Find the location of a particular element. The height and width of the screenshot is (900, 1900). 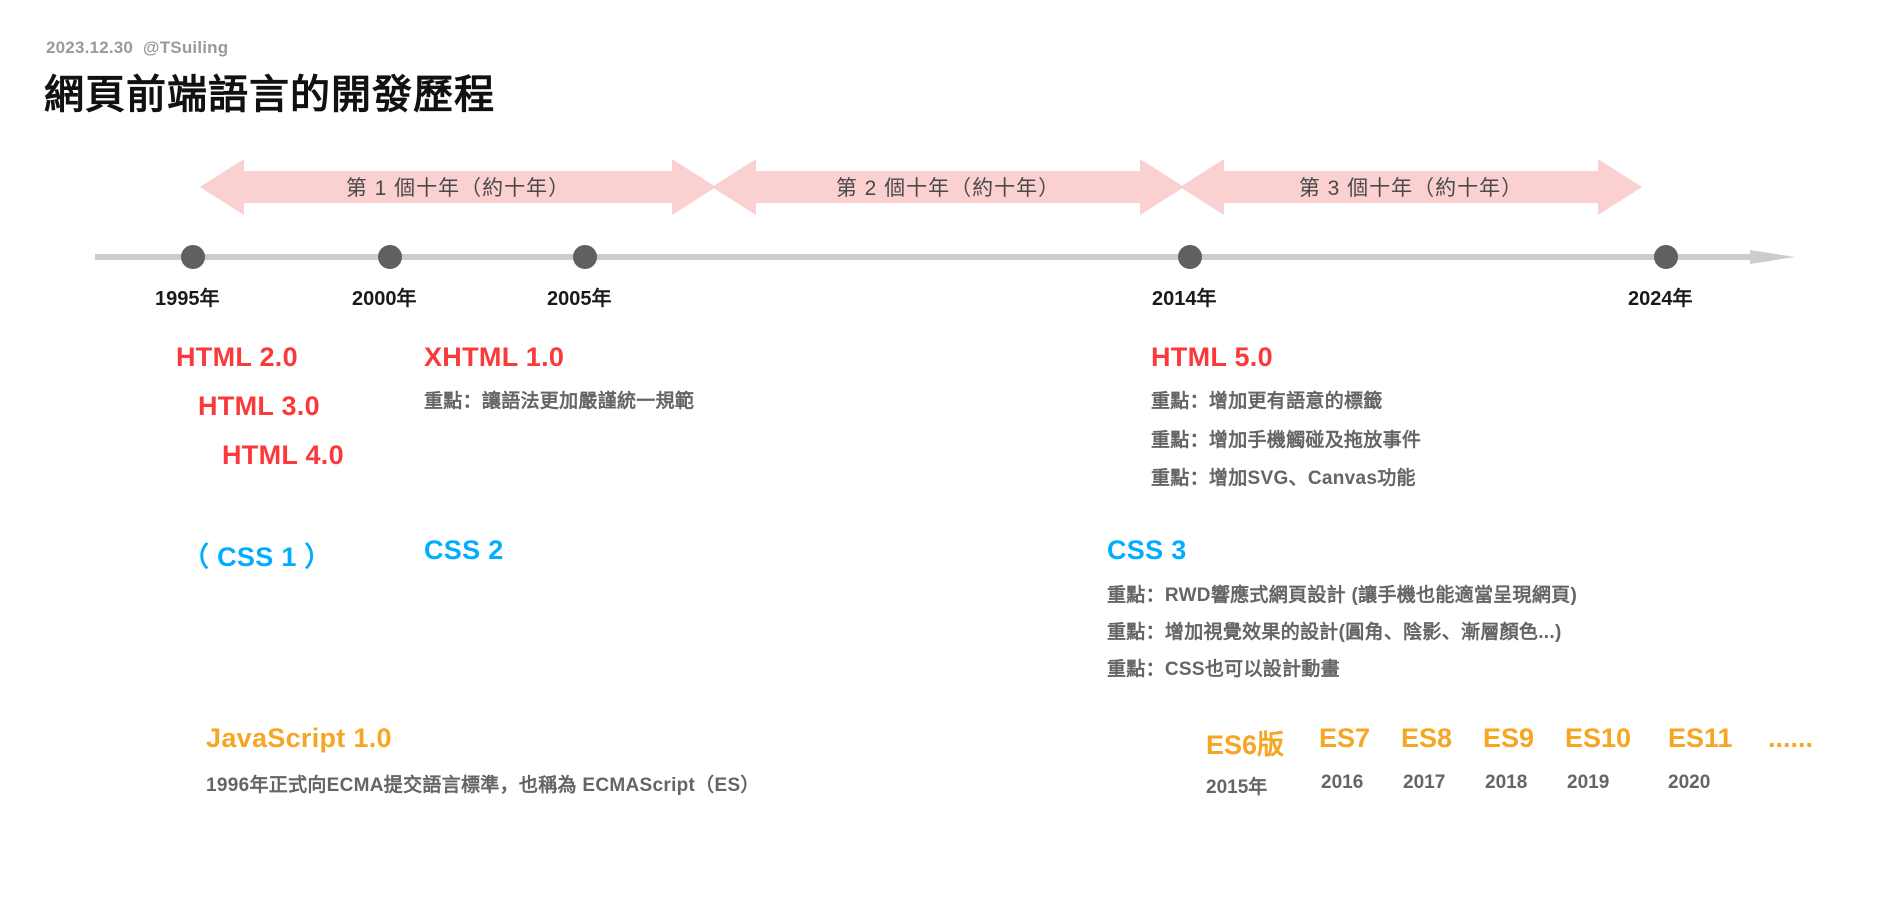

milestone-css-1: （ CSS 1 ） is located at coordinates (257, 557).